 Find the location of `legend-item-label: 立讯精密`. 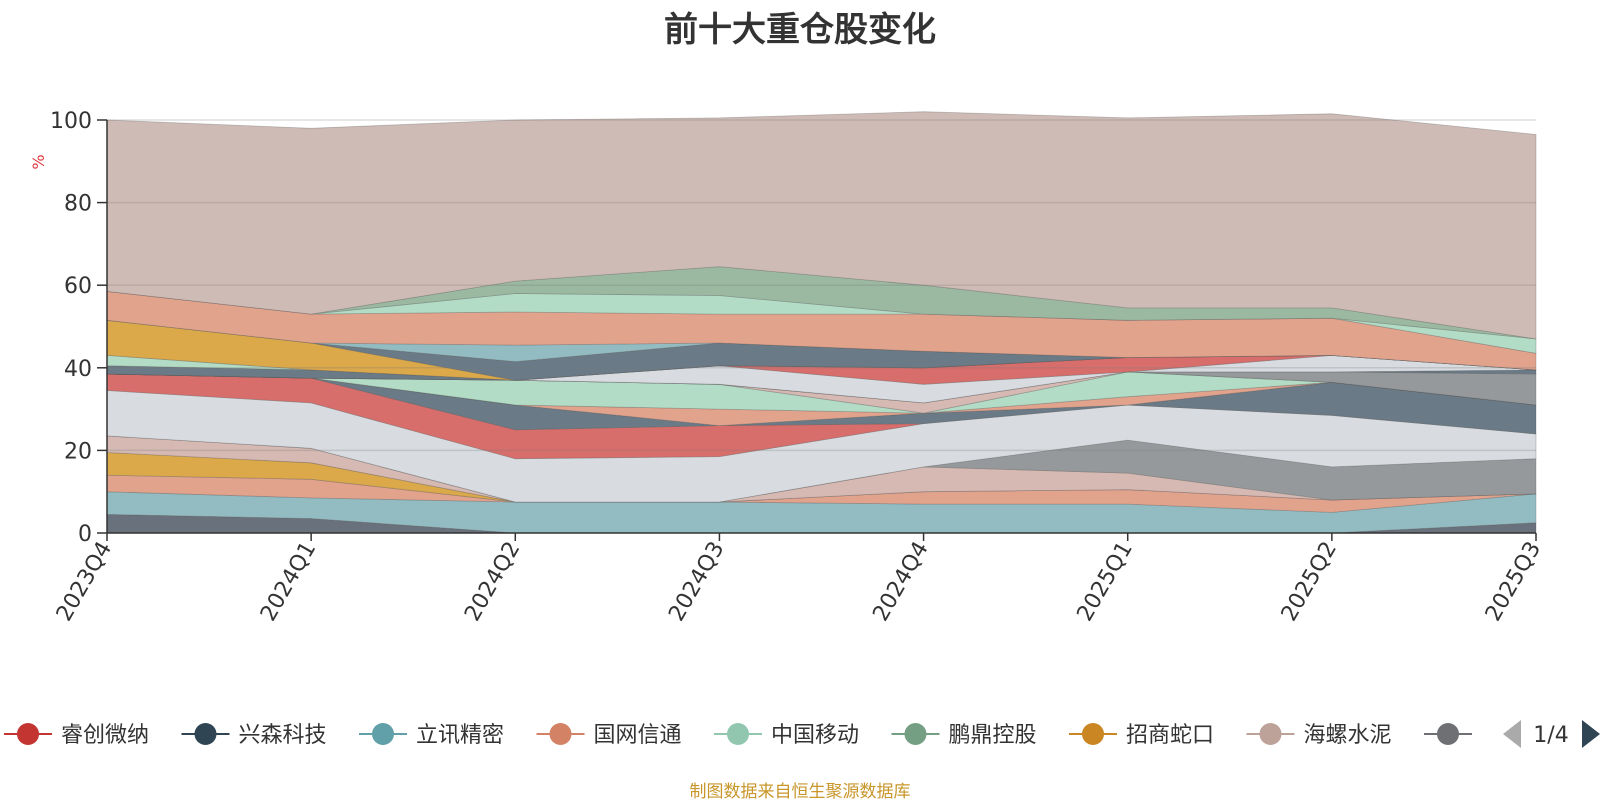

legend-item-label: 立讯精密 is located at coordinates (460, 735).